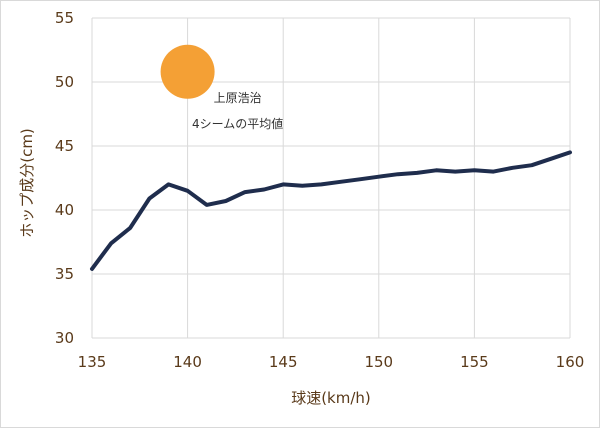  What do you see at coordinates (92, 362) in the screenshot?
I see `x-tick-label: 135` at bounding box center [92, 362].